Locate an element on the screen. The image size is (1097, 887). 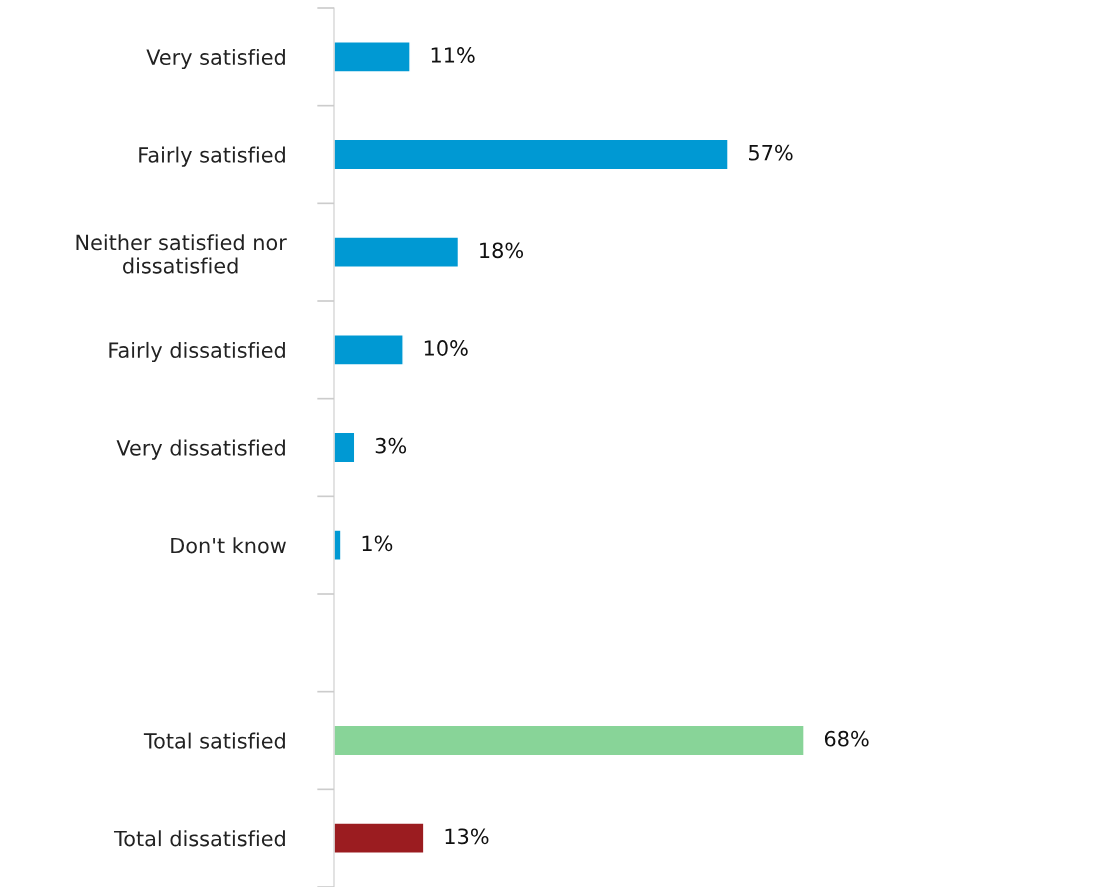
y-tick-label: Total satisfied is located at coordinates (214, 740).